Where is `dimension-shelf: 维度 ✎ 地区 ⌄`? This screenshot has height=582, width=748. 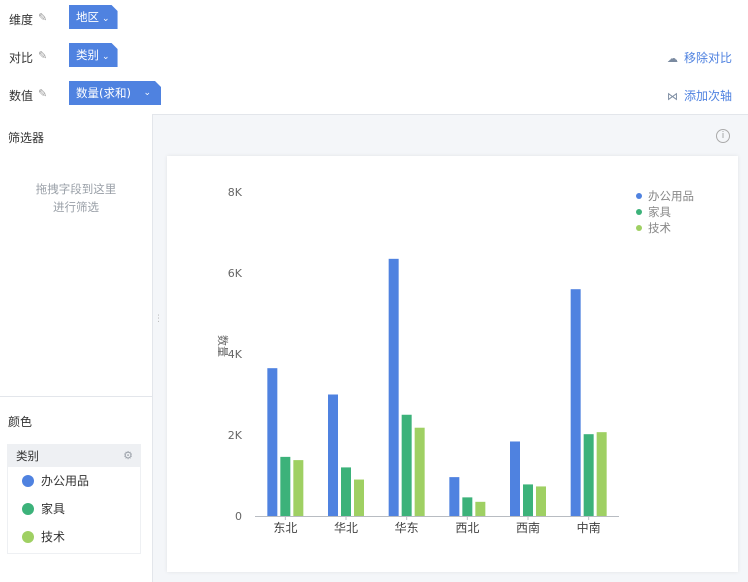 dimension-shelf: 维度 ✎ 地区 ⌄ is located at coordinates (374, 19).